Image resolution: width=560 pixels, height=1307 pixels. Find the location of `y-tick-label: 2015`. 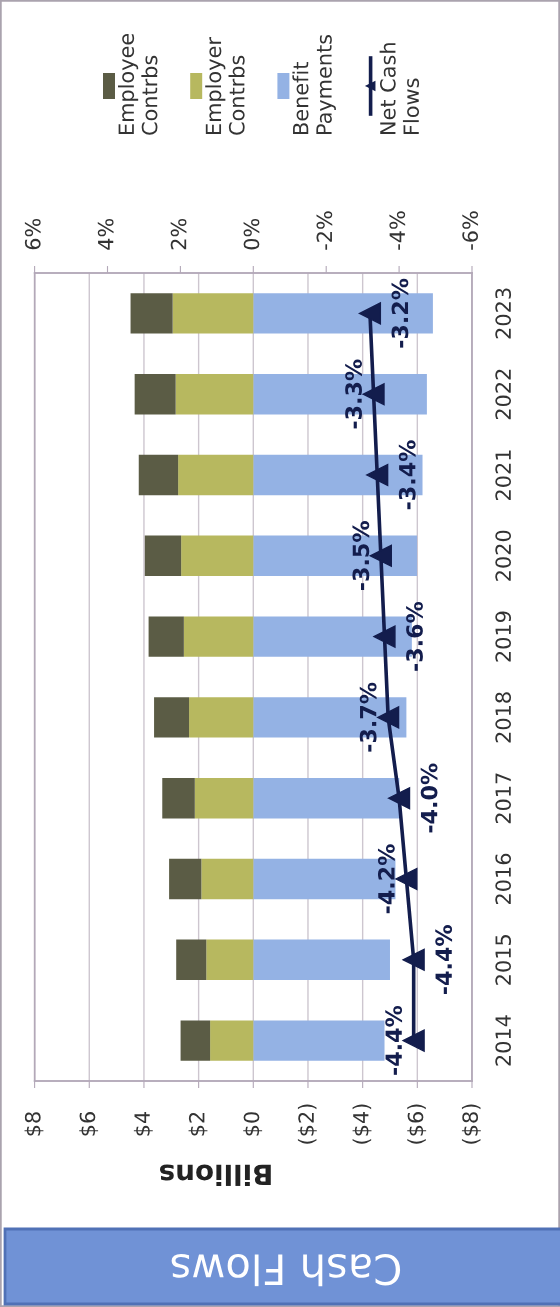

y-tick-label: 2015 is located at coordinates (503, 960).